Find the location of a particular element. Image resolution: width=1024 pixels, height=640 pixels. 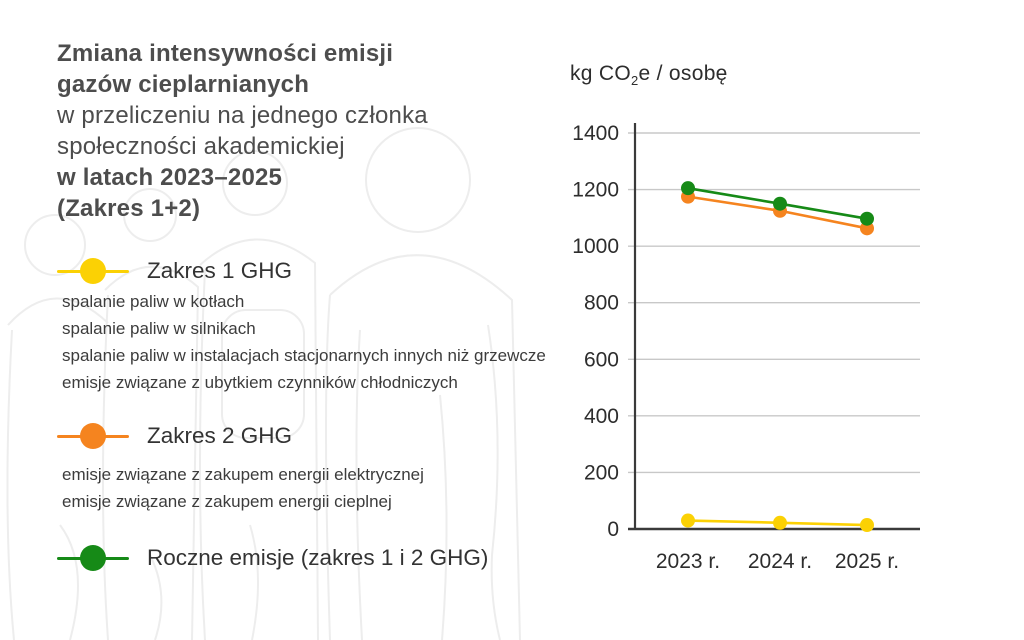

legend-group-roczne: Roczne emisje (zakres 1 i 2 GHG) is located at coordinates (272, 558).